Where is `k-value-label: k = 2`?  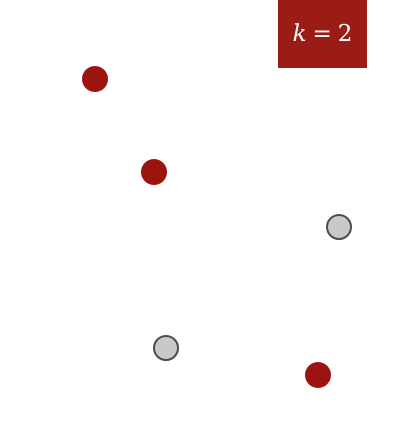 k-value-label: k = 2 is located at coordinates (322, 34).